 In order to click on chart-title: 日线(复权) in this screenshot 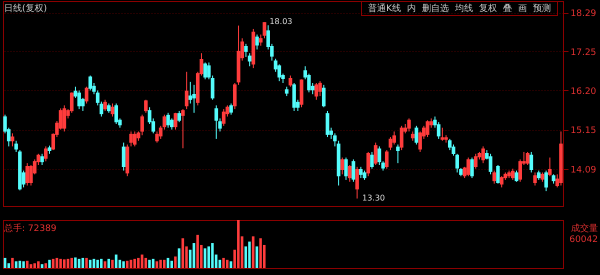, I will do `click(26, 8)`.